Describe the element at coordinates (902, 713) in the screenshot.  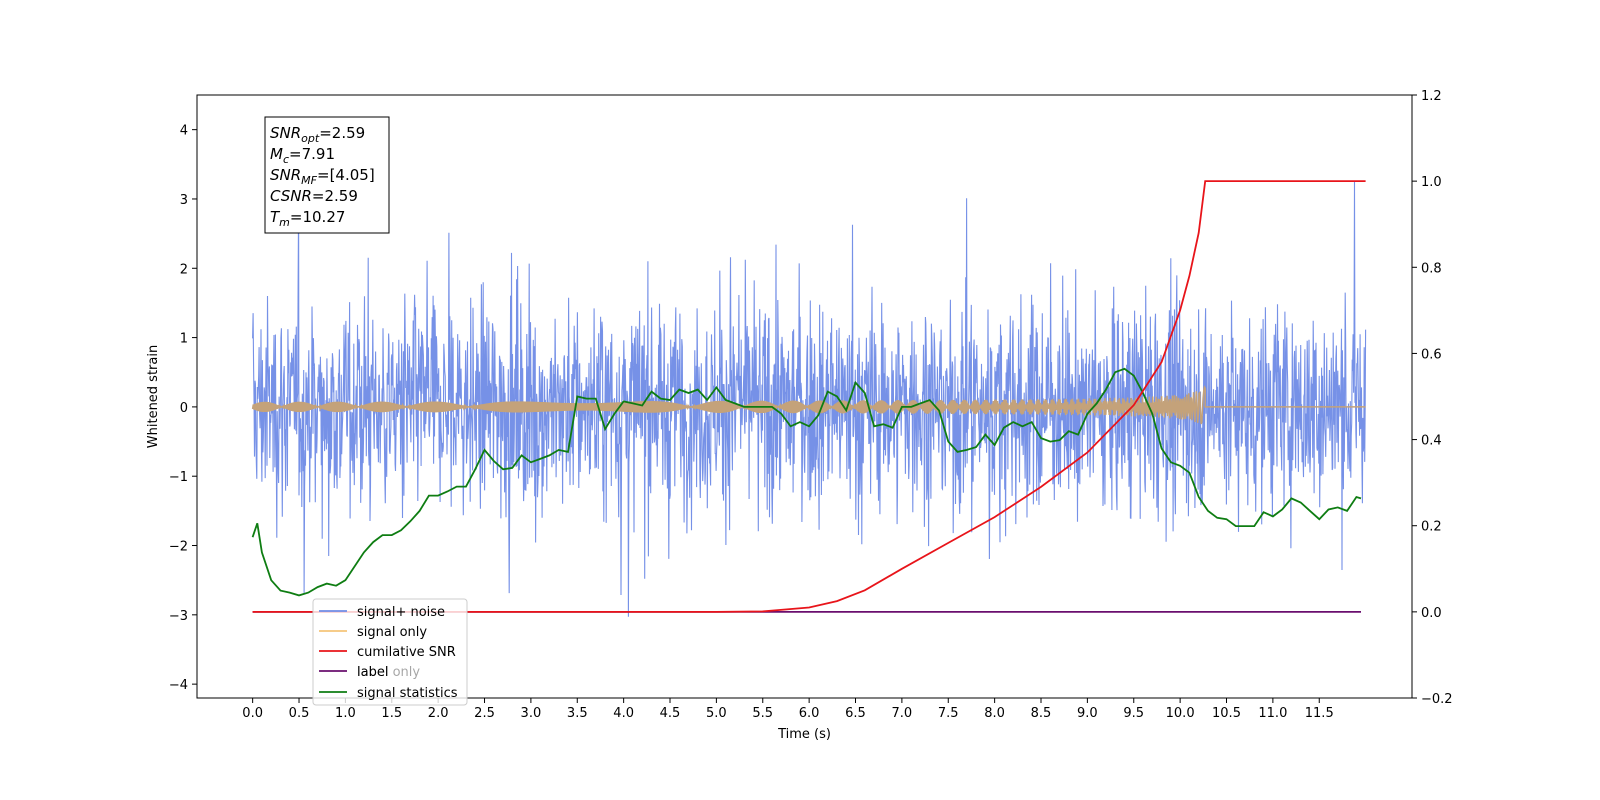
I see `x-tick-label: 7.0` at that location.